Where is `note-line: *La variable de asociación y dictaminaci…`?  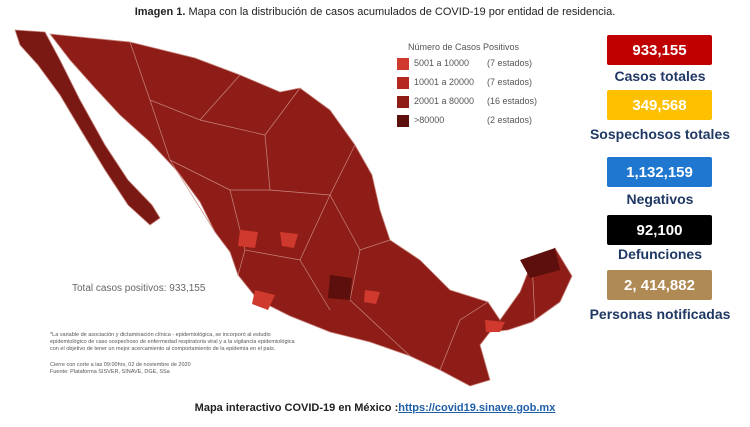
note-line: *La variable de asociación y dictaminaci… is located at coordinates (160, 335).